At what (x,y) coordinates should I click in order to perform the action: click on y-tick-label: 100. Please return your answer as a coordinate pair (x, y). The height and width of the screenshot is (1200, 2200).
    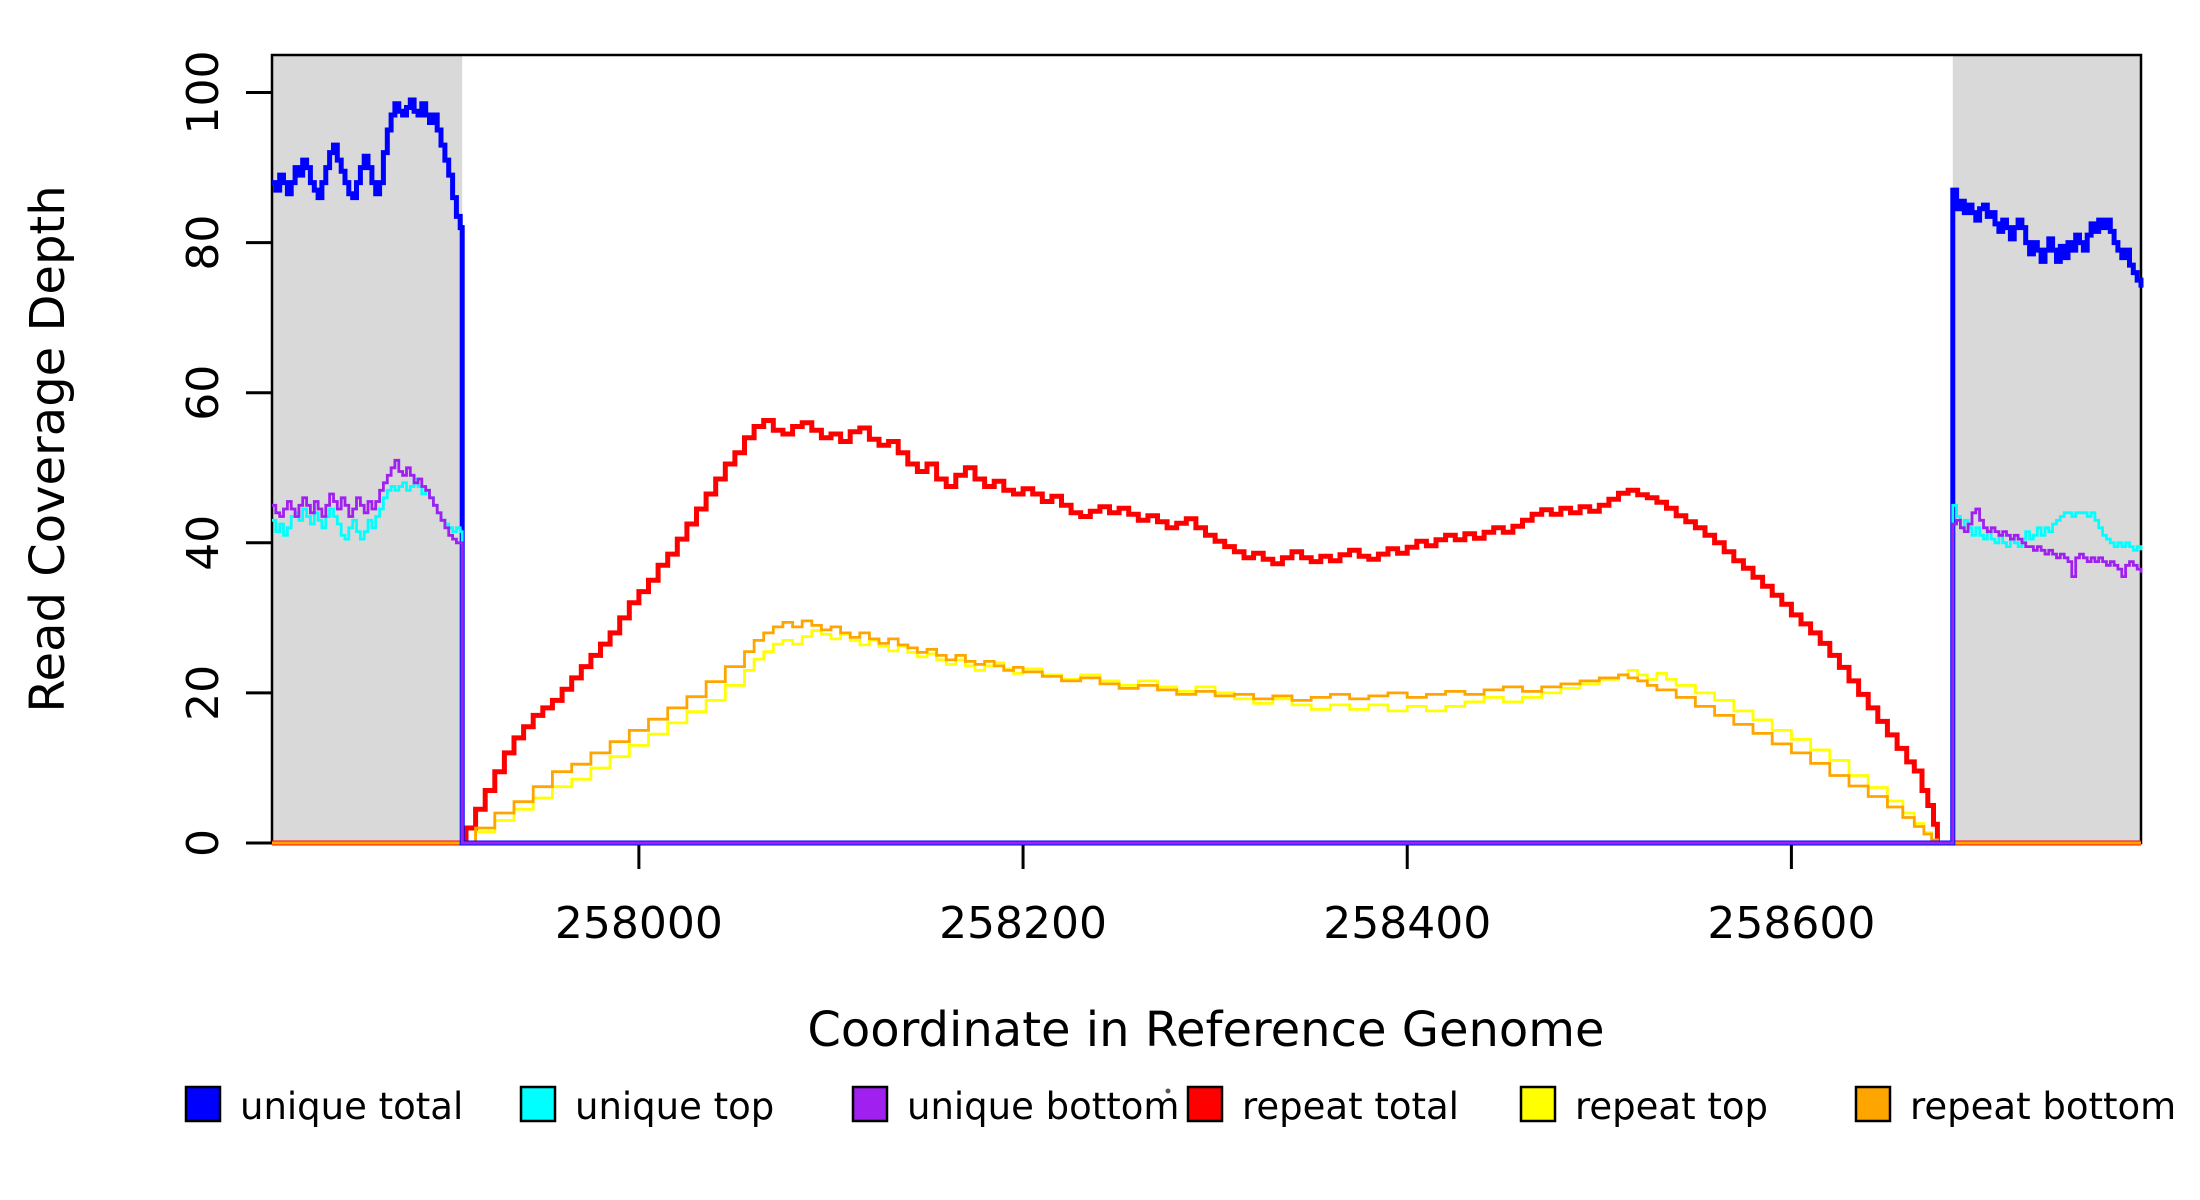
    Looking at the image, I should click on (203, 93).